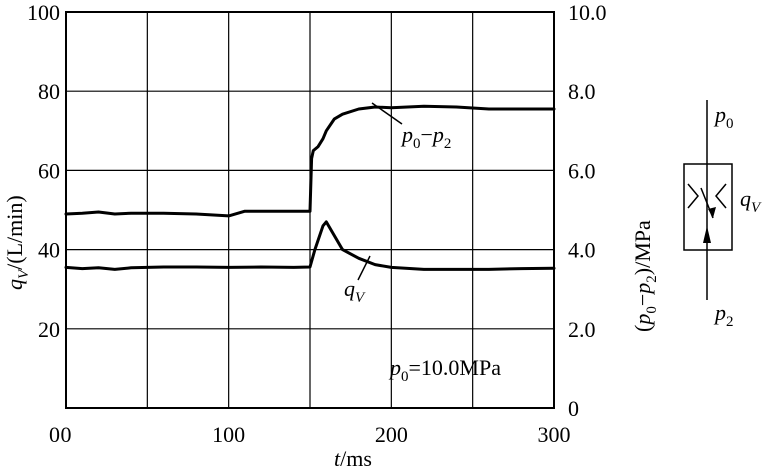 Image resolution: width=770 pixels, height=470 pixels. Describe the element at coordinates (707, 234) in the screenshot. I see `symbol-flow-arrow-head` at that location.